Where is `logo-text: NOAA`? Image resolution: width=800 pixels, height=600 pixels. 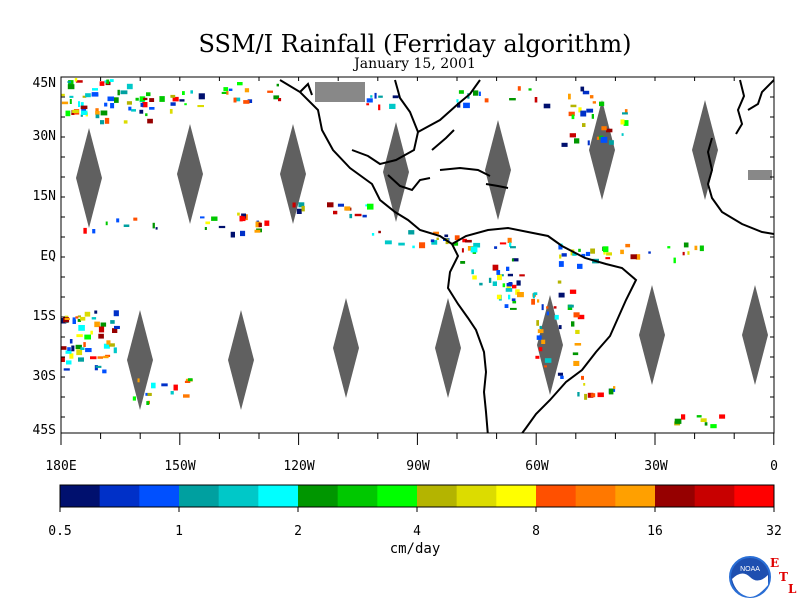 logo-text: NOAA is located at coordinates (750, 569).